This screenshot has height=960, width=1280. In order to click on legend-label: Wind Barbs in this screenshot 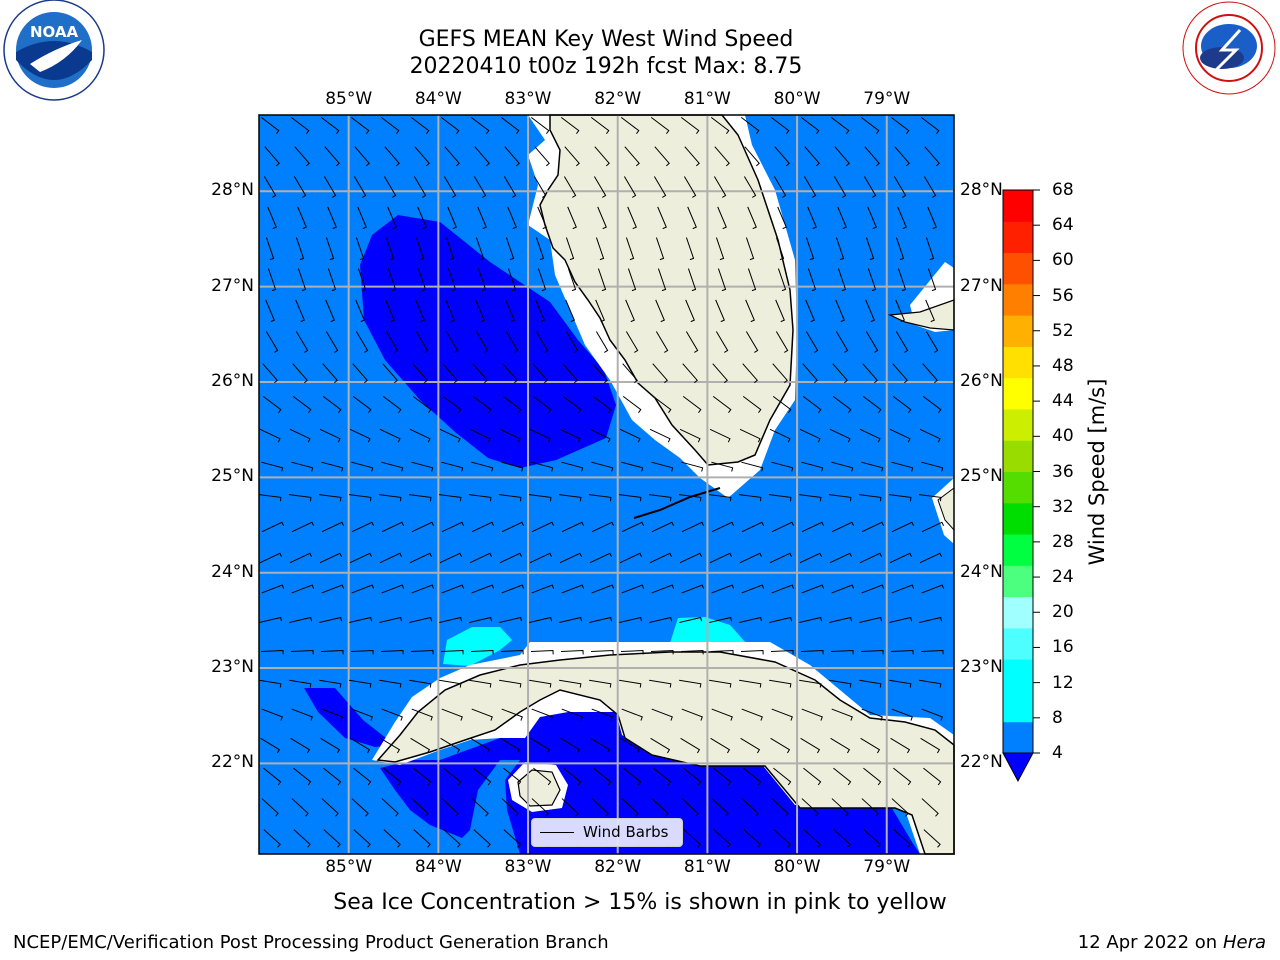, I will do `click(626, 832)`.